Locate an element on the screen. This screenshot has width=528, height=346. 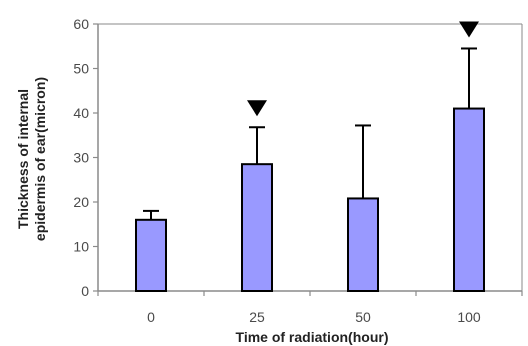
x-tick-label-25: 25 is located at coordinates (257, 317).